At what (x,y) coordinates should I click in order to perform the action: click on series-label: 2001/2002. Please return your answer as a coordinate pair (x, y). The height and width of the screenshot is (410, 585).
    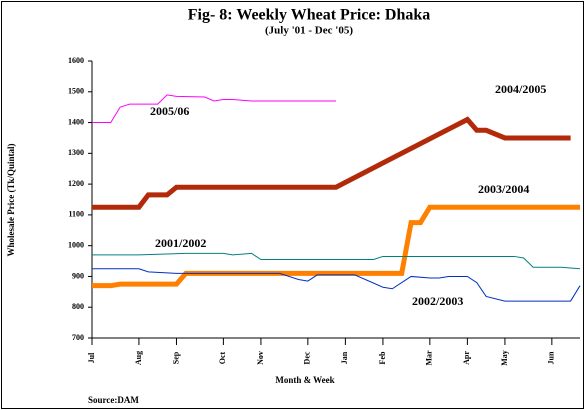
    Looking at the image, I should click on (180, 243).